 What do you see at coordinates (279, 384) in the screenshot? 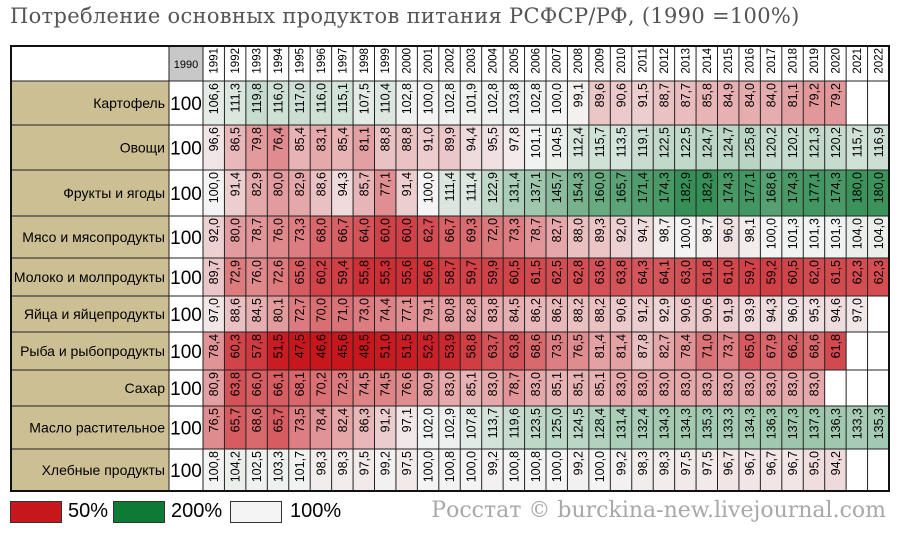
I see `cell-value: 66,1` at bounding box center [279, 384].